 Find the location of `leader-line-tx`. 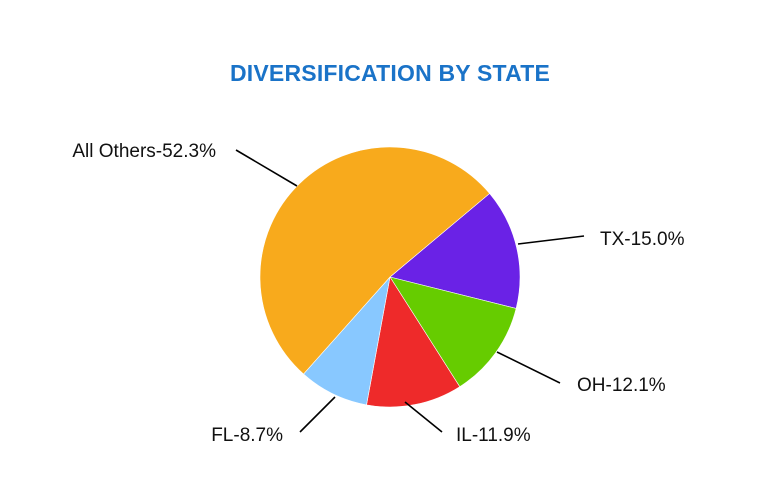

leader-line-tx is located at coordinates (551, 240).